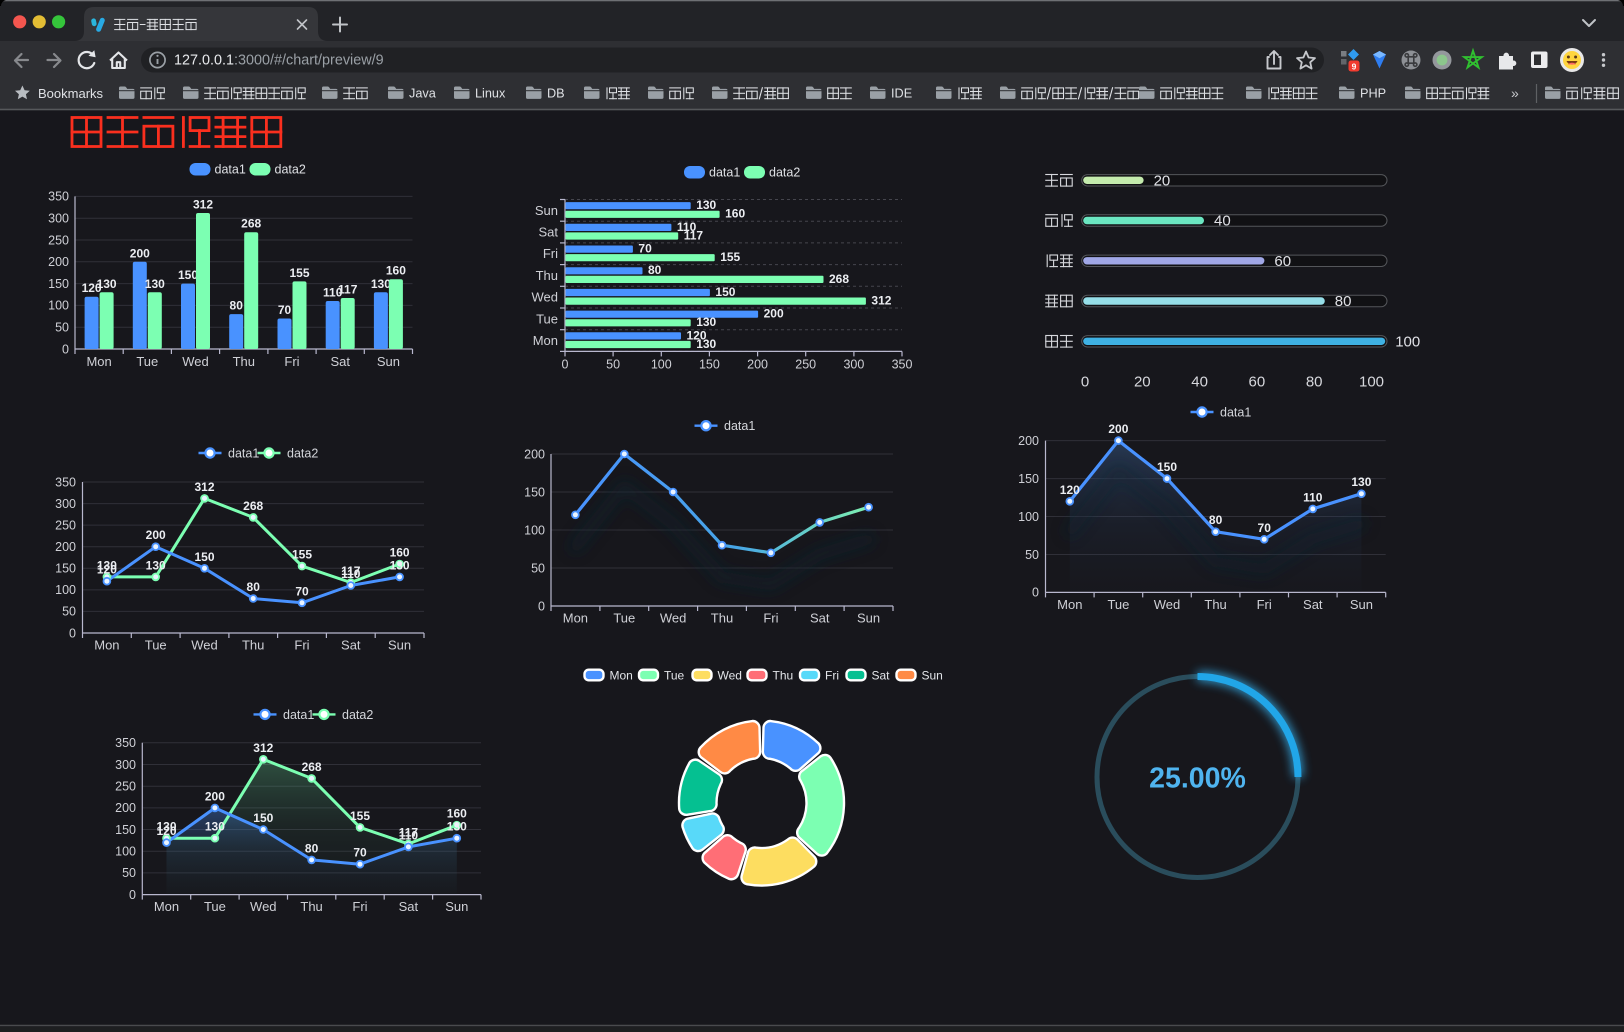  What do you see at coordinates (71, 93) in the screenshot?
I see `svg-text: Bookmarks` at bounding box center [71, 93].